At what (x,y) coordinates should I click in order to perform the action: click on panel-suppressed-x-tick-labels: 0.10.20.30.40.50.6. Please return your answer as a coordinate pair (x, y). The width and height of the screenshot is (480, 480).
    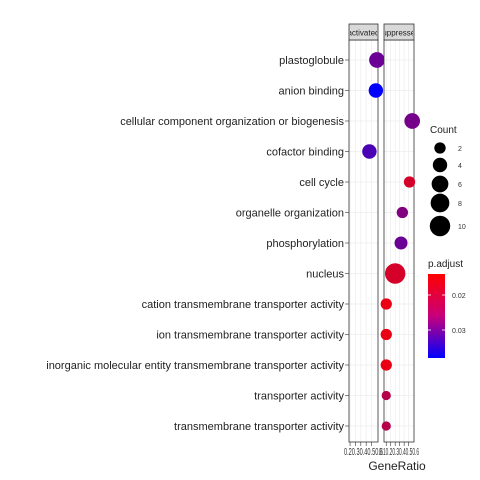
    Looking at the image, I should click on (399, 452).